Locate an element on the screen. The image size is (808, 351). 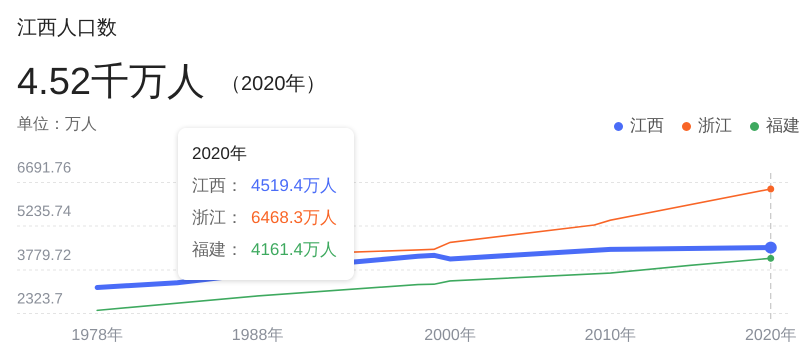
chart-subtitle: 4.52千万人 is located at coordinates (111, 82).